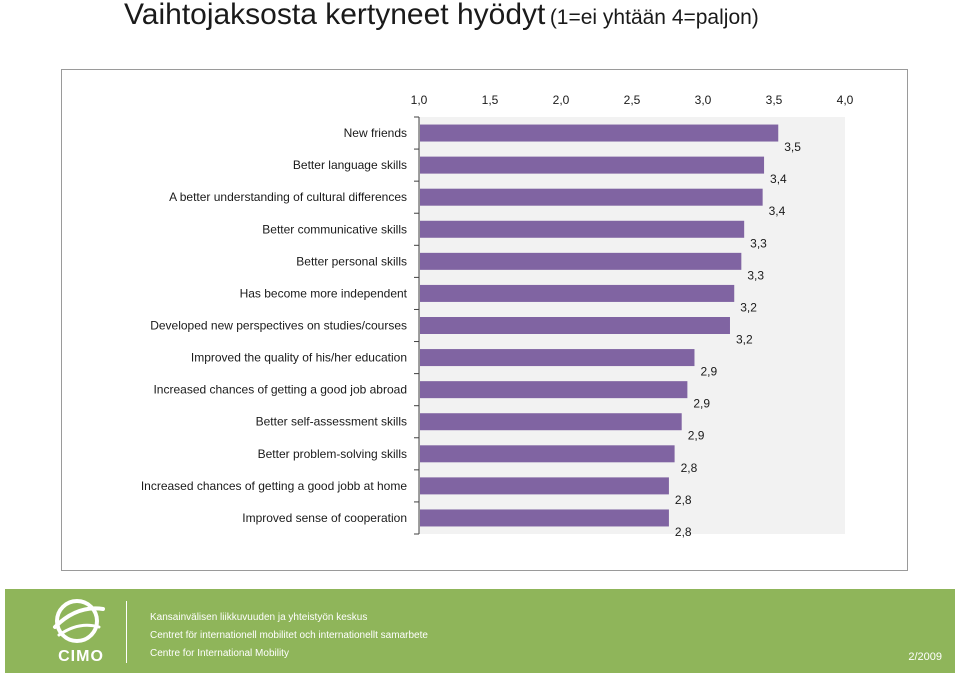 This screenshot has width=959, height=675. Describe the element at coordinates (561, 100) in the screenshot. I see `x-tick-label: 2,0` at that location.